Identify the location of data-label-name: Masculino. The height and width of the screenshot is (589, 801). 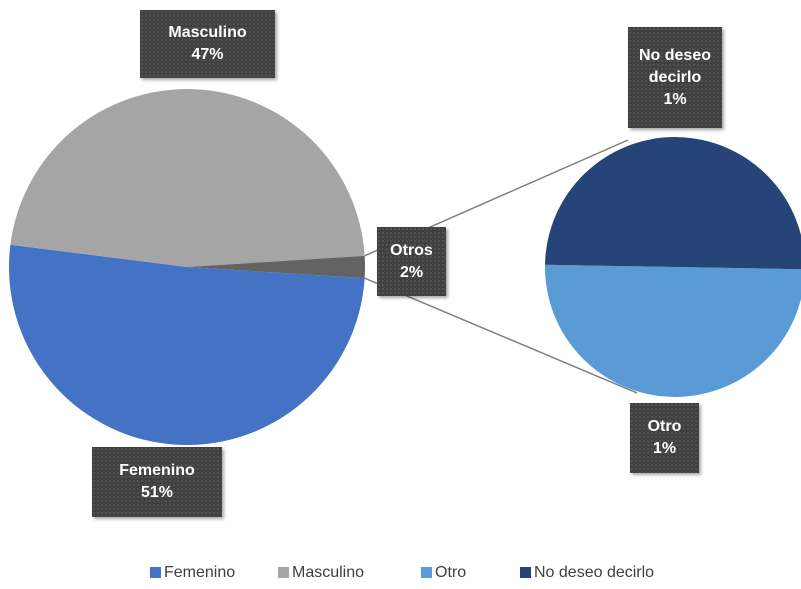
(207, 32).